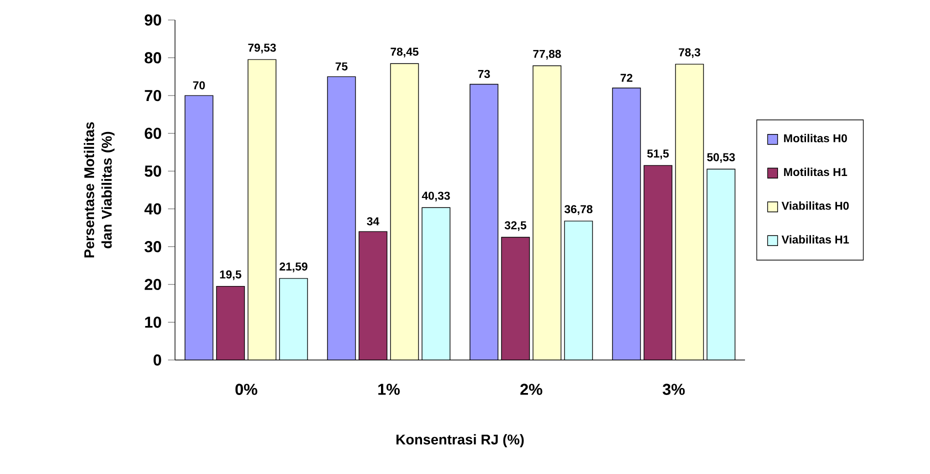  Describe the element at coordinates (153, 20) in the screenshot. I see `y-tick-label: 90` at that location.